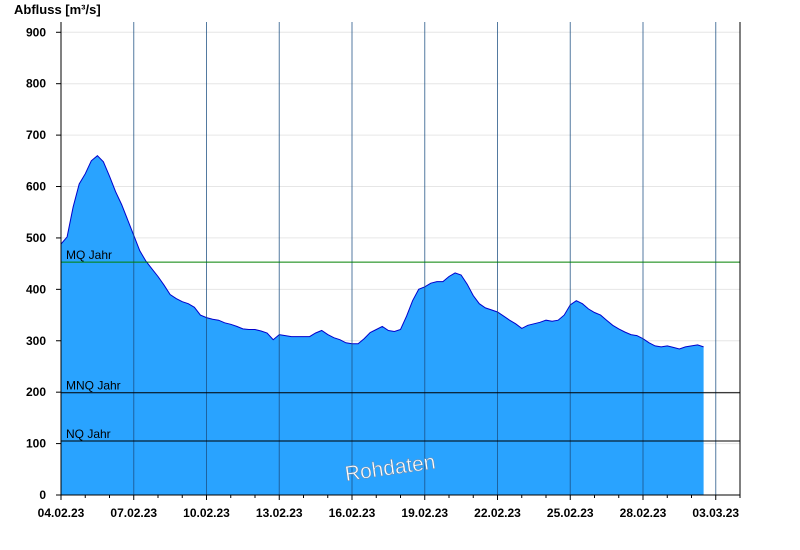  Describe the element at coordinates (93, 386) in the screenshot. I see `reference-line-label: MNQ Jahr` at that location.